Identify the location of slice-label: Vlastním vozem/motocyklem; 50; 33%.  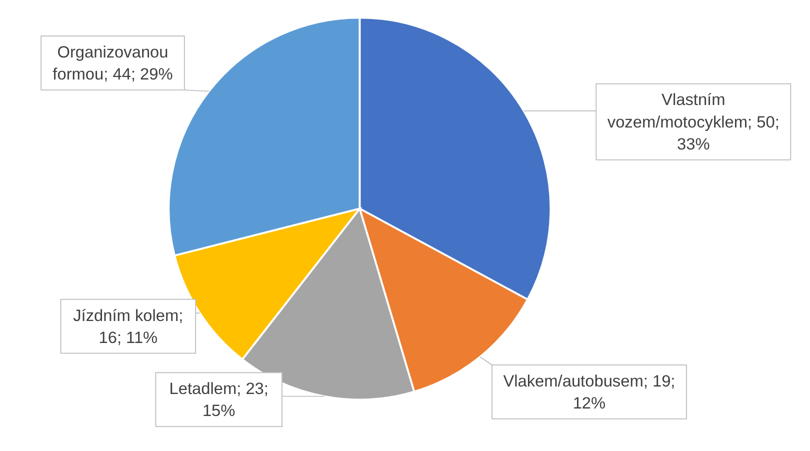
(693, 122).